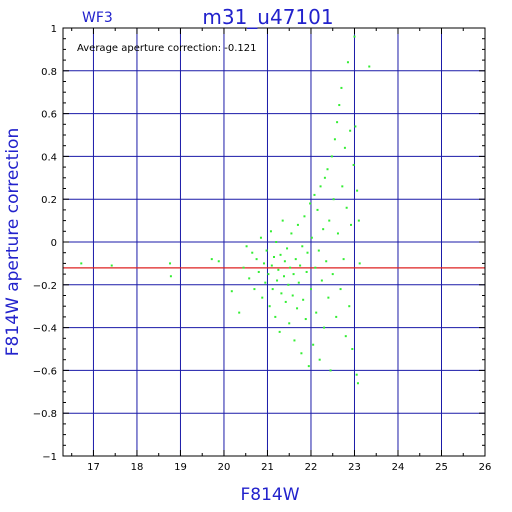  I want to click on x-tick-label: 17, so click(93, 467).